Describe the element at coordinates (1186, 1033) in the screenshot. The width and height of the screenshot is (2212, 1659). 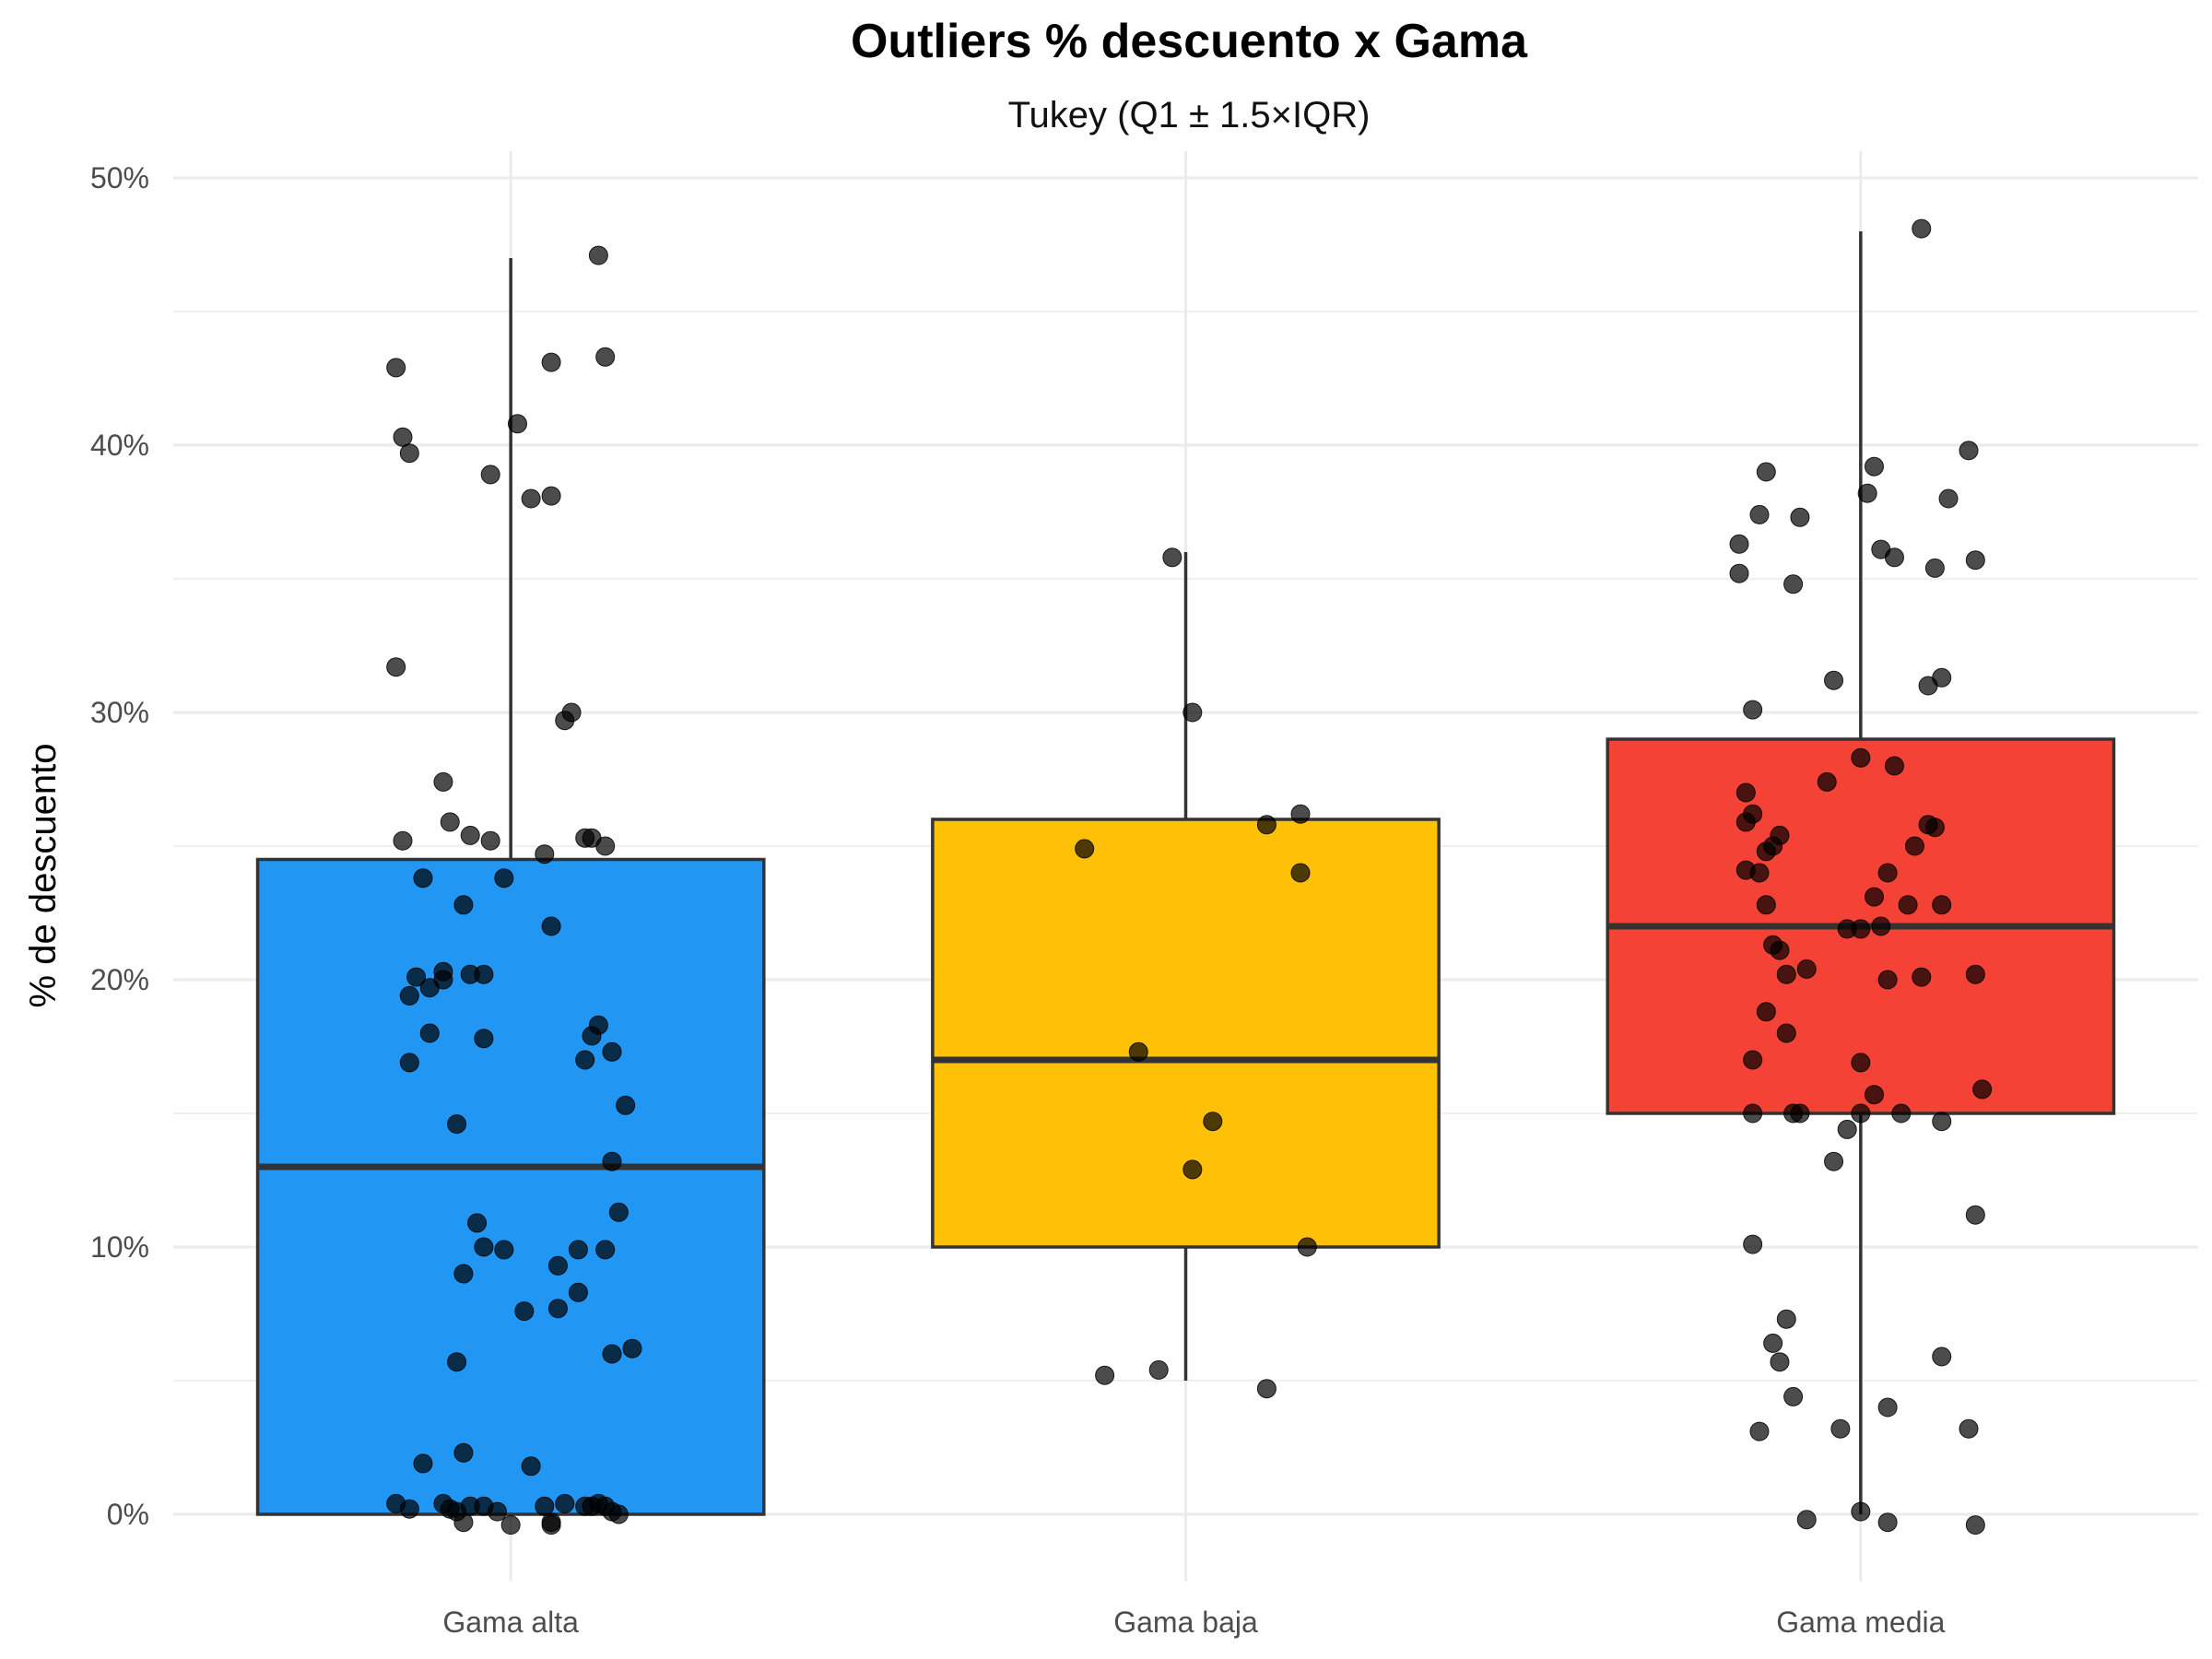
I see `box-gama-baja` at that location.